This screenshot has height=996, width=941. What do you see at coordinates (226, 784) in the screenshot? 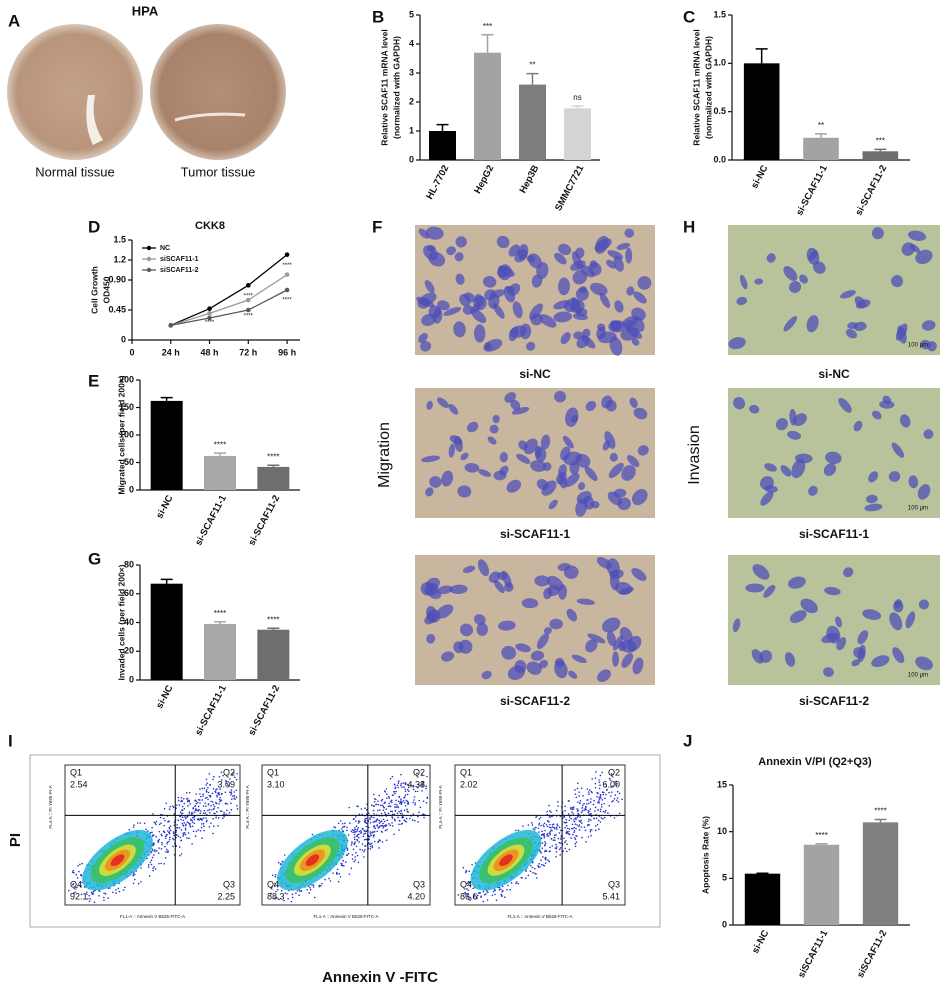
I see `quadrant-value: 3.09` at bounding box center [226, 784].